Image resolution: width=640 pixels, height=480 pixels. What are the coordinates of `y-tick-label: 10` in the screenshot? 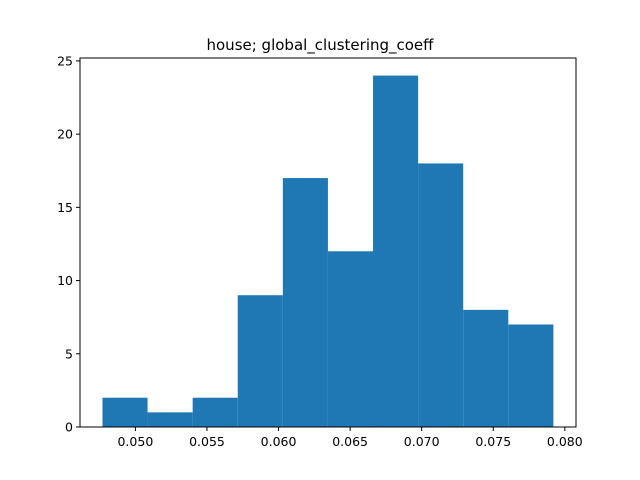 It's located at (65, 280).